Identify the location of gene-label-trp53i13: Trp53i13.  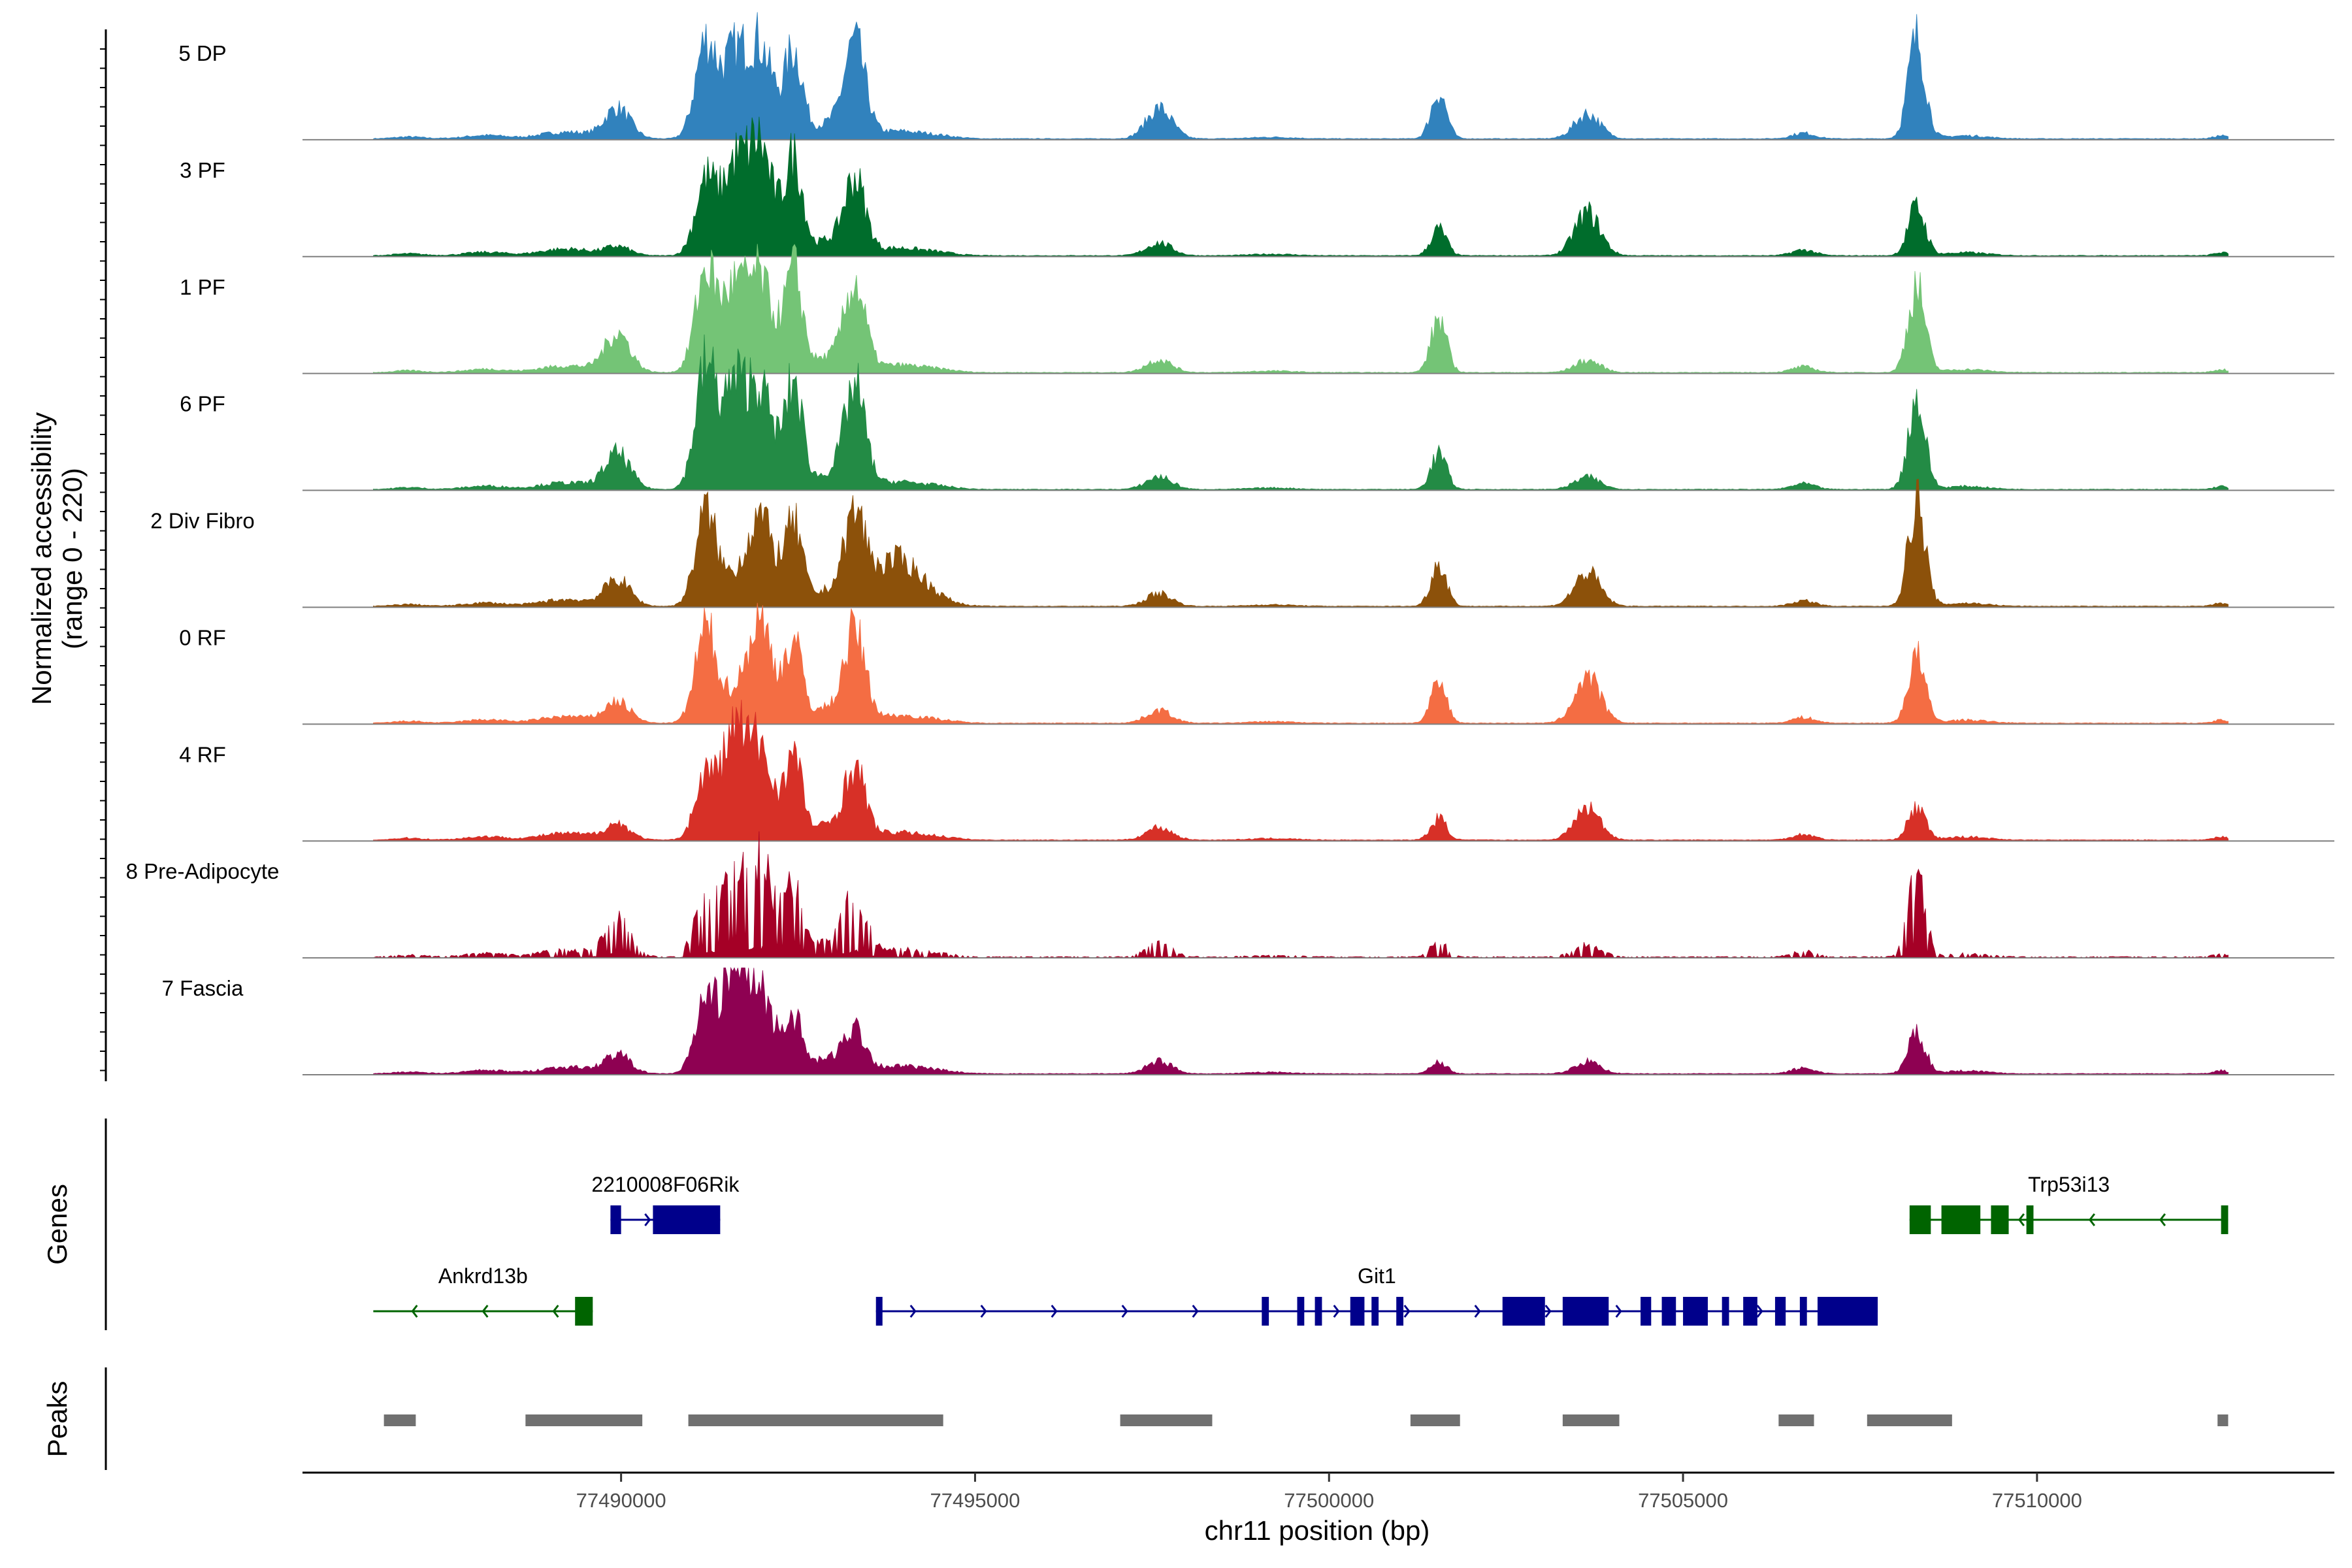
(2069, 1184).